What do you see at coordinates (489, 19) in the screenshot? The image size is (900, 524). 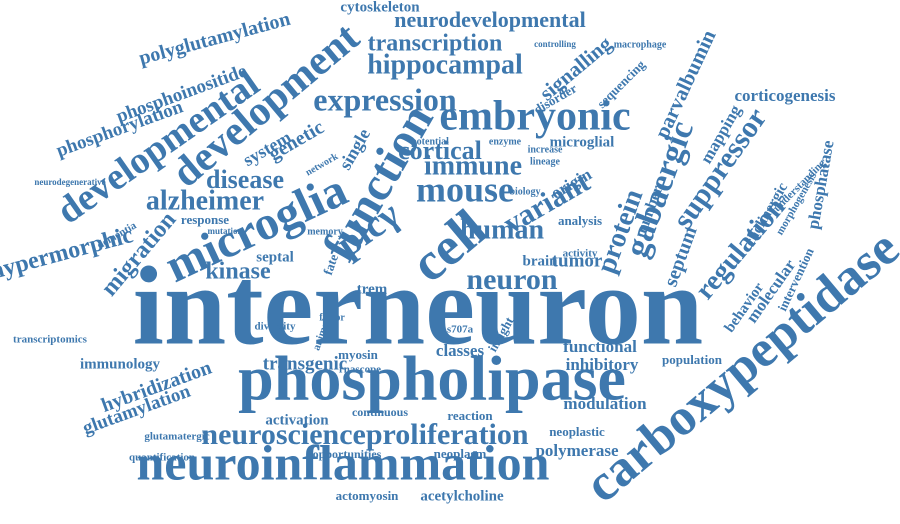 I see `cloud-word: neurodevelopmental` at bounding box center [489, 19].